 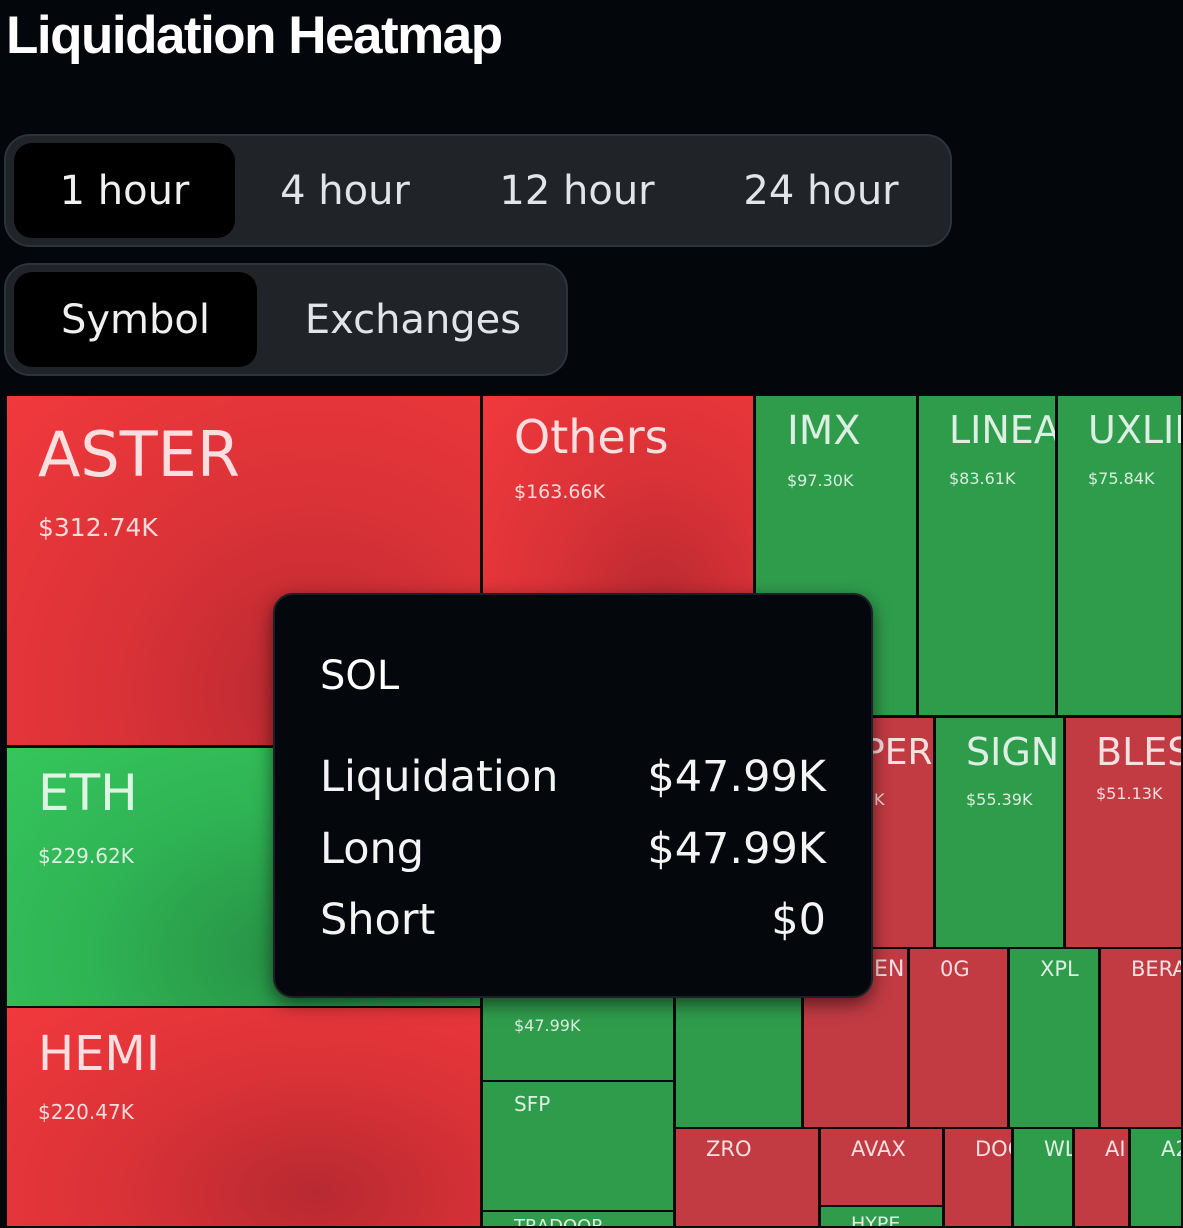 I want to click on tile-a2z: A2Z, so click(x=1156, y=1177).